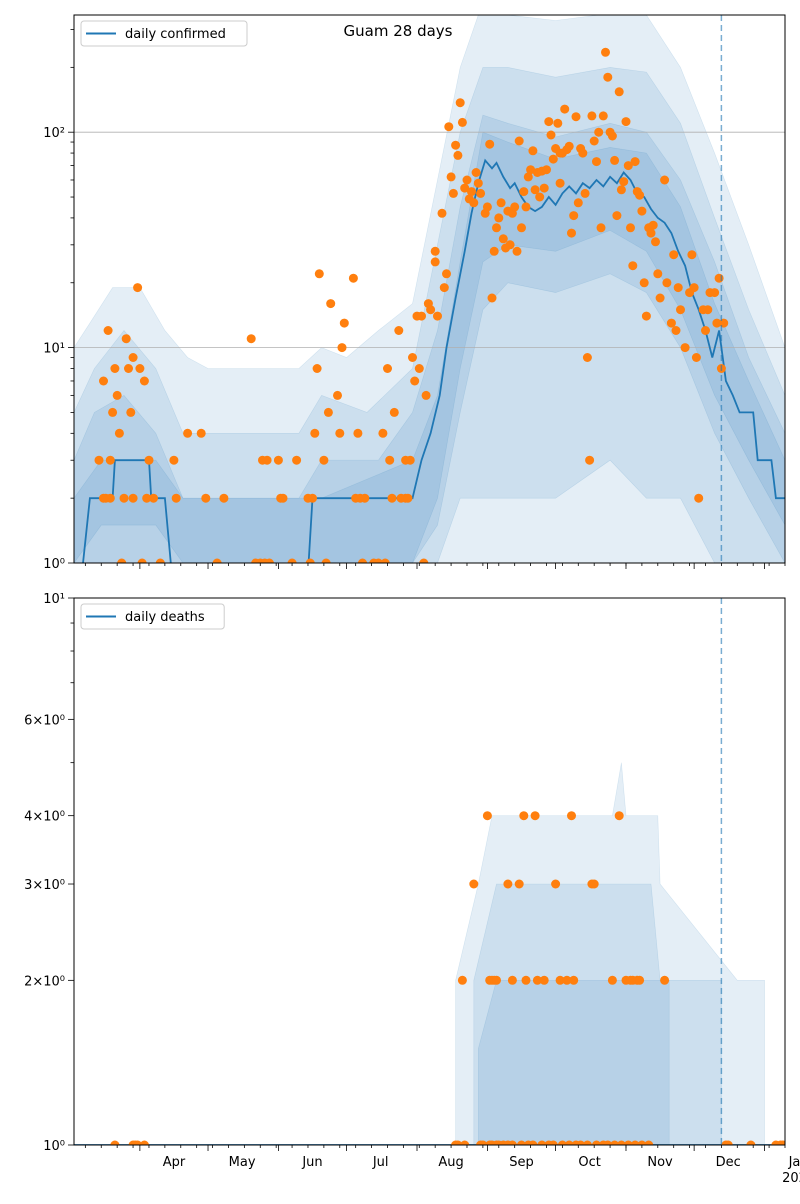 Image resolution: width=800 pixels, height=1204 pixels. What do you see at coordinates (44, 885) in the screenshot?
I see `y-tick-label: 3×10⁰` at bounding box center [44, 885].